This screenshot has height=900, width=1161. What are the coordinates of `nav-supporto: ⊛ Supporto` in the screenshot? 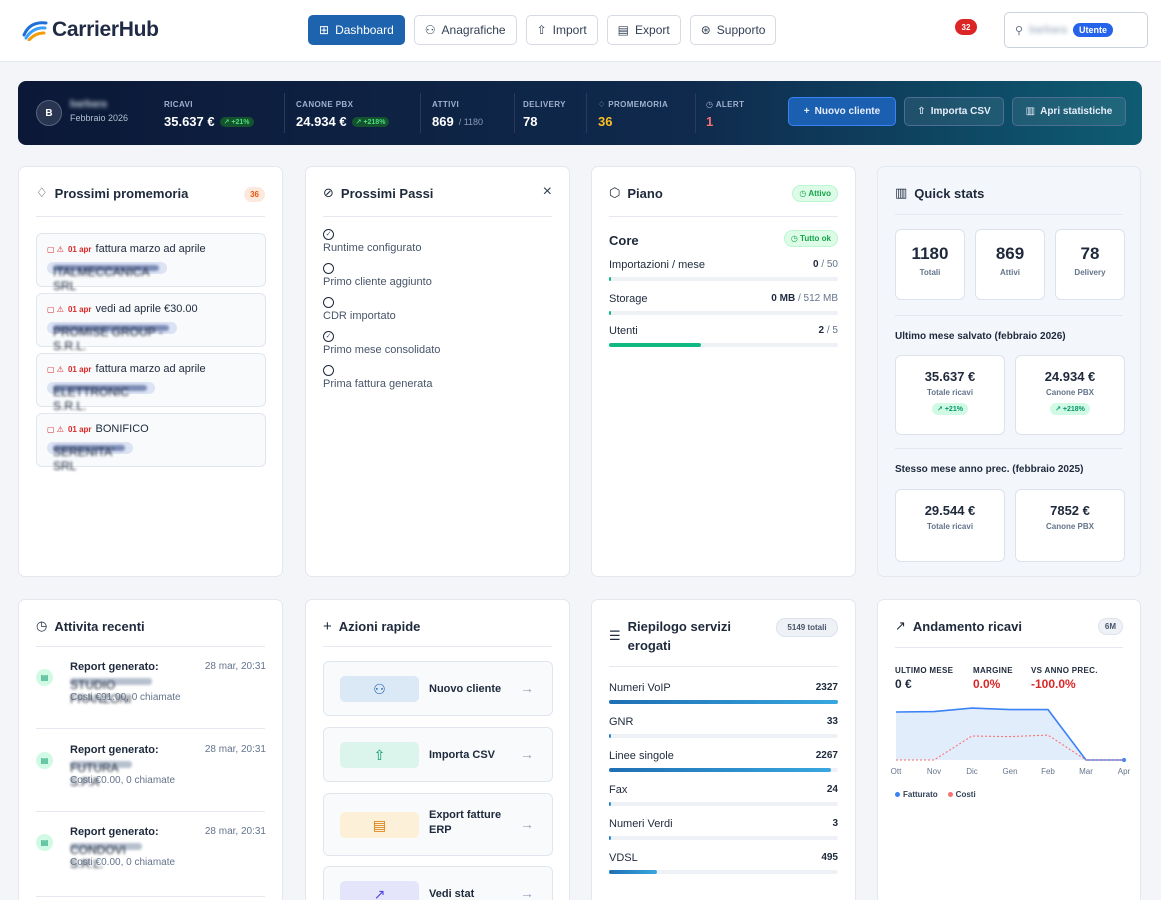 It's located at (733, 30).